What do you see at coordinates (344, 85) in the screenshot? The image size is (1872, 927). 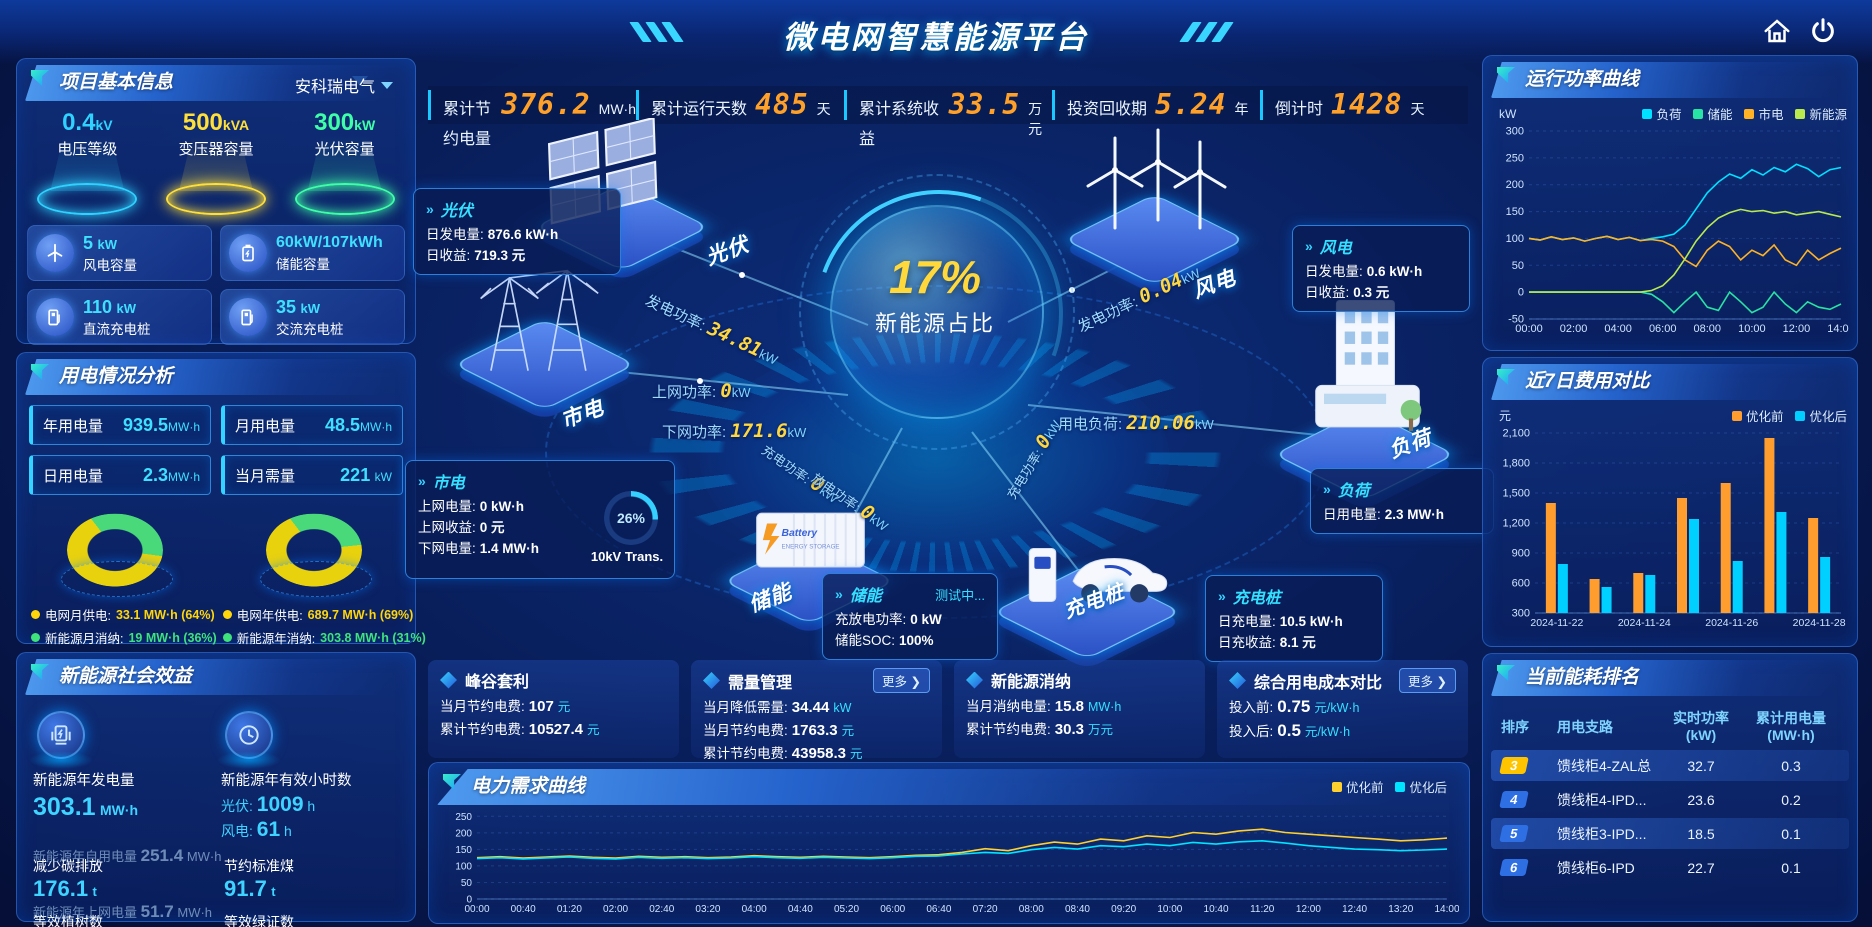 I see `company-select: 安科瑞电气` at bounding box center [344, 85].